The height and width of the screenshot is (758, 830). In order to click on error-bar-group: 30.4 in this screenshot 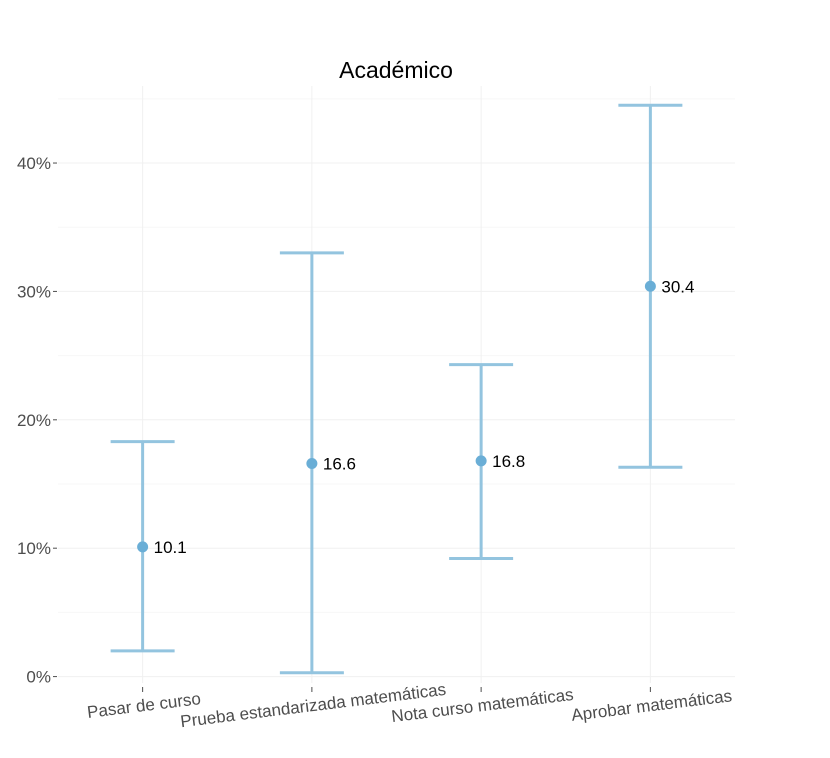, I will do `click(656, 286)`.